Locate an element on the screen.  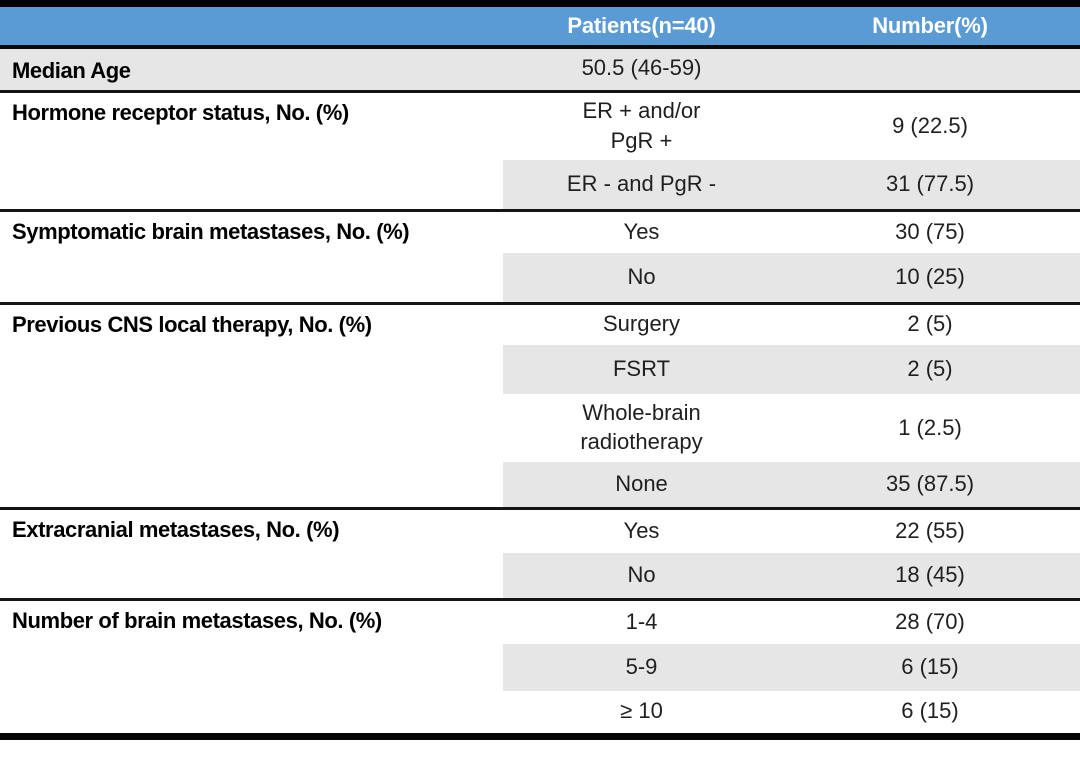
header-row: Patients(n=40) Number(%) is located at coordinates (540, 25).